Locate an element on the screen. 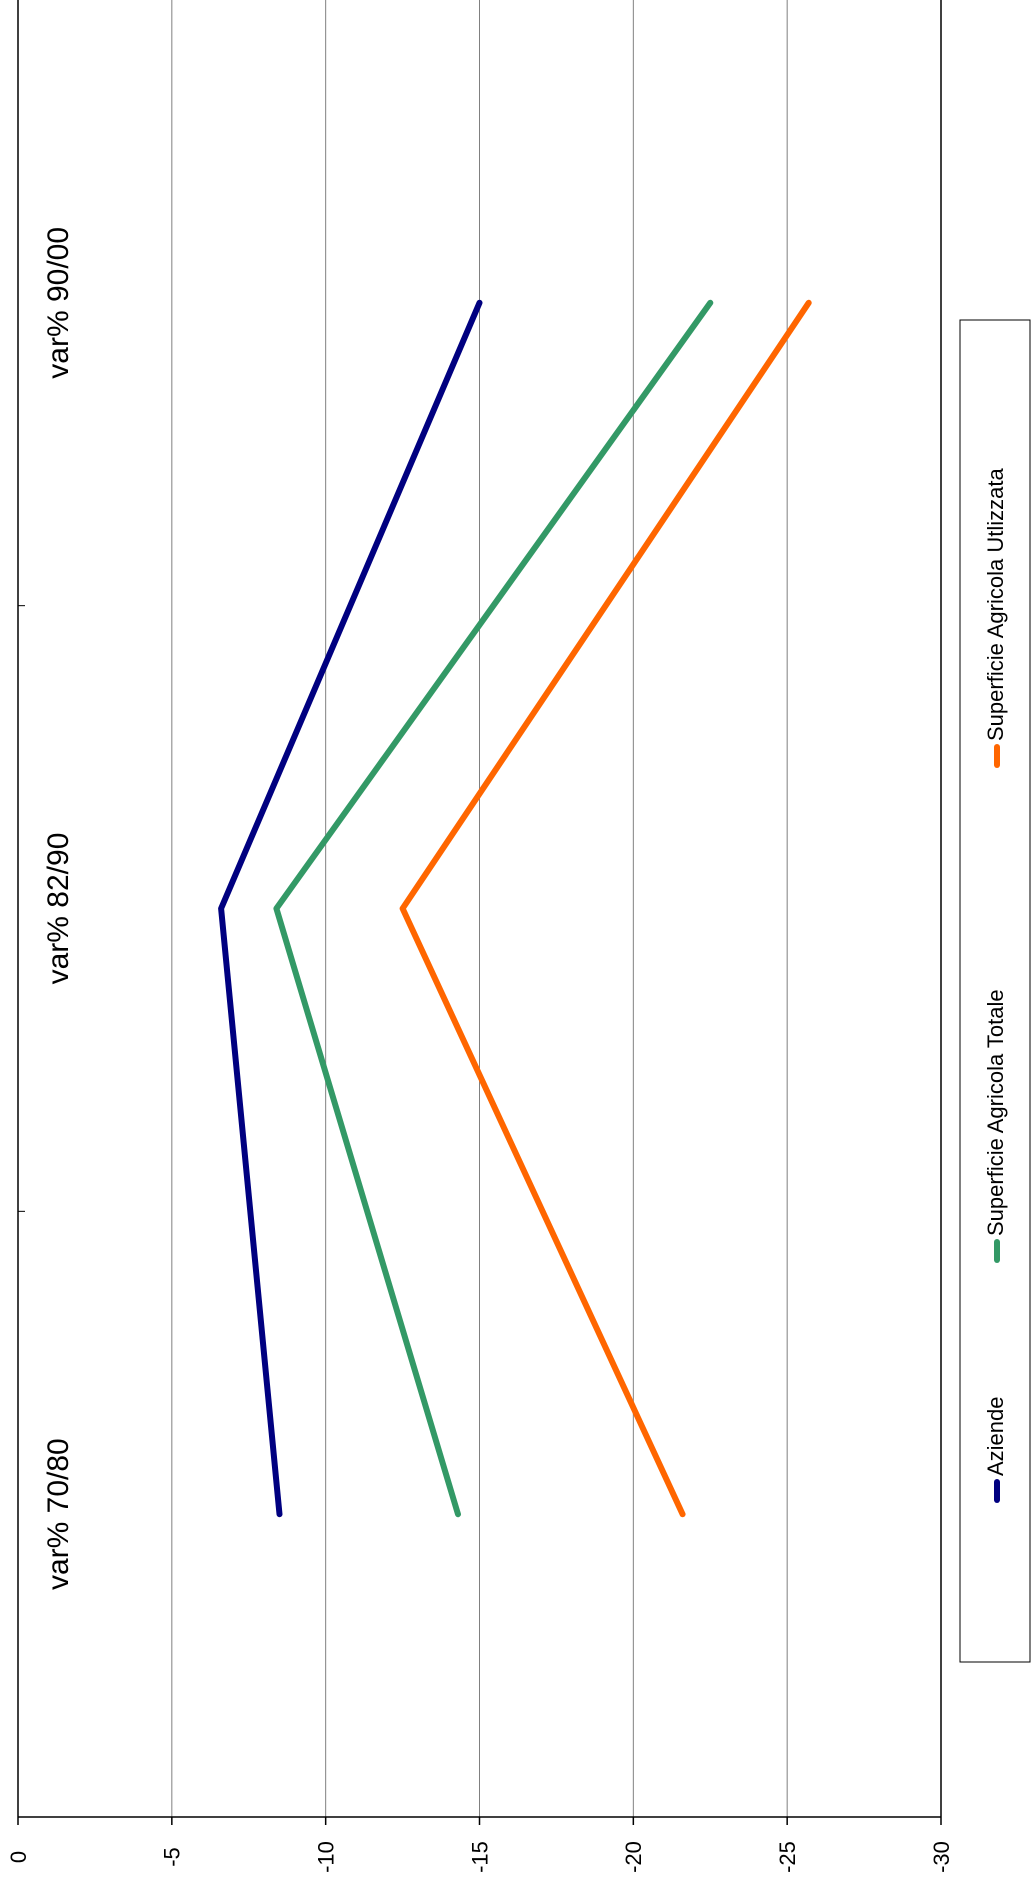 The image size is (1032, 1888). tick-label: -15 is located at coordinates (479, 1857).